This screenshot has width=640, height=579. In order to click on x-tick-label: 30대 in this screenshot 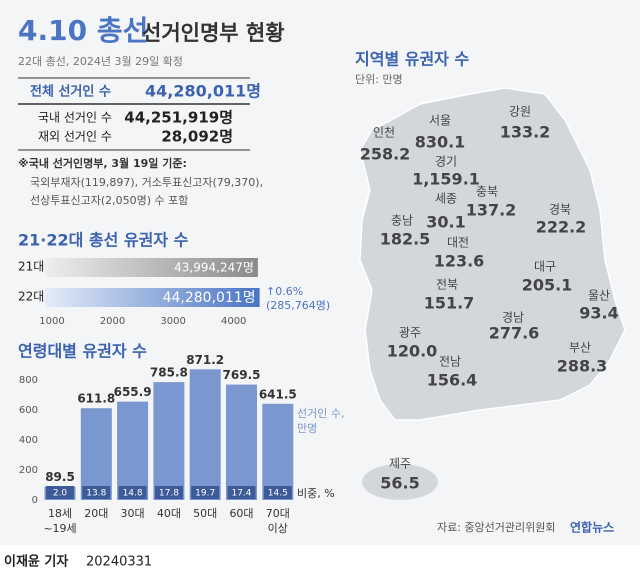, I will do `click(132, 513)`.